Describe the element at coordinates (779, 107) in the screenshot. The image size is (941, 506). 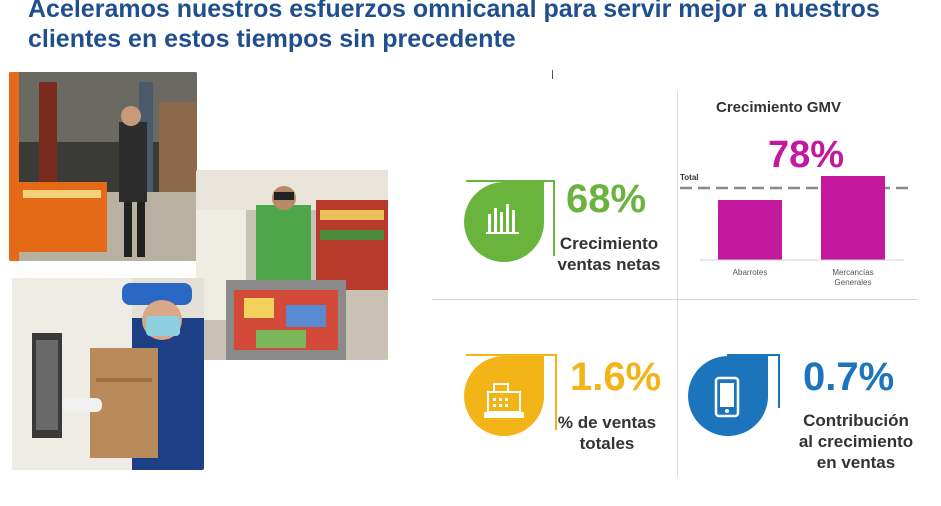
I see `chart-title: Crecimiento GMV` at that location.